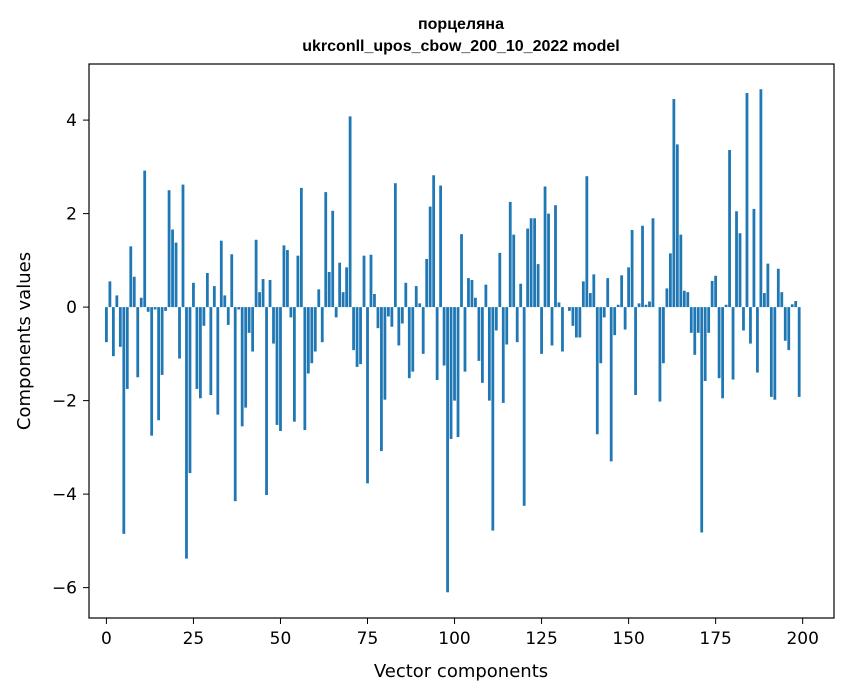 Image resolution: width=847 pixels, height=696 pixels. I want to click on x-tick-label: 0, so click(106, 639).